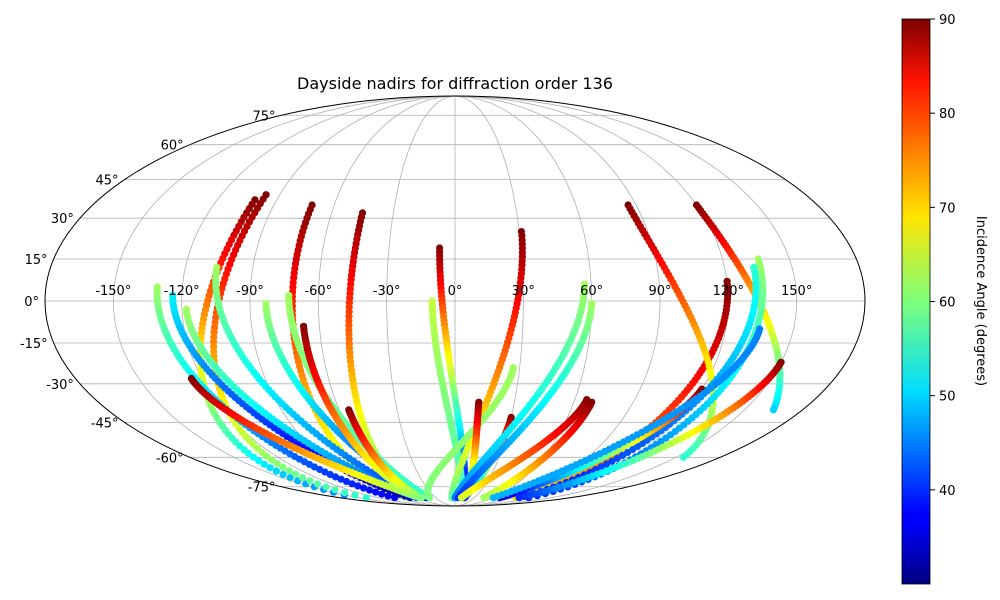 The width and height of the screenshot is (1000, 600). I want to click on colorbar-tick-label: 80, so click(947, 114).